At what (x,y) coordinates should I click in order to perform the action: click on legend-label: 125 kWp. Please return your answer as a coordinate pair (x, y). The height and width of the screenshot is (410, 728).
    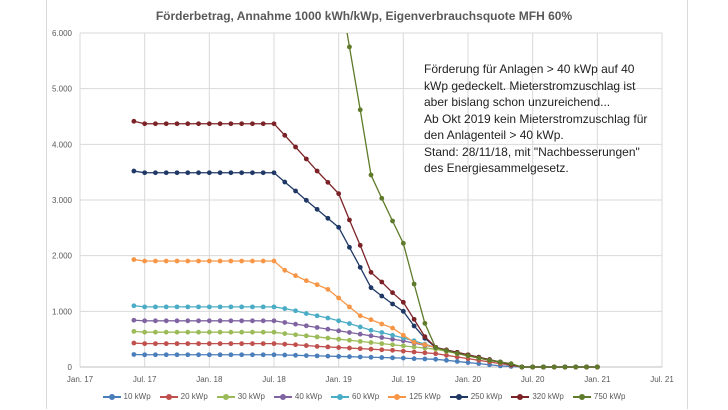
    Looking at the image, I should click on (425, 396).